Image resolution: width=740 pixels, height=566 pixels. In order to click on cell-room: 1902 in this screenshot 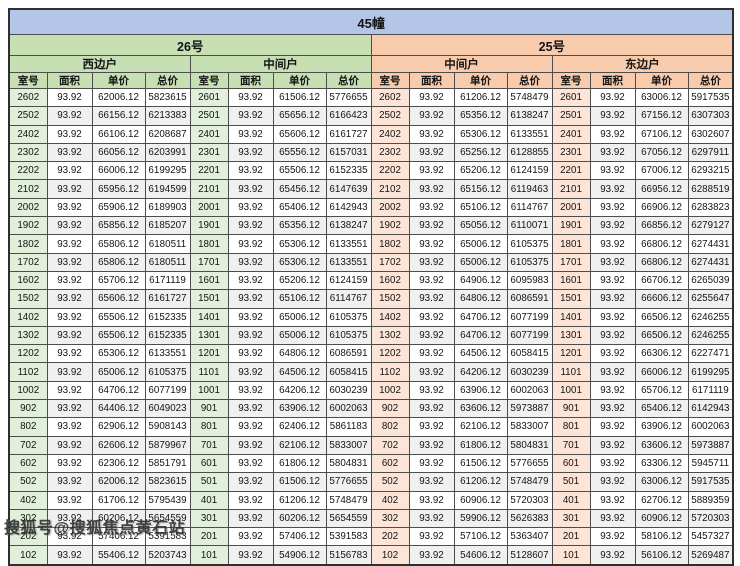, I will do `click(390, 226)`.